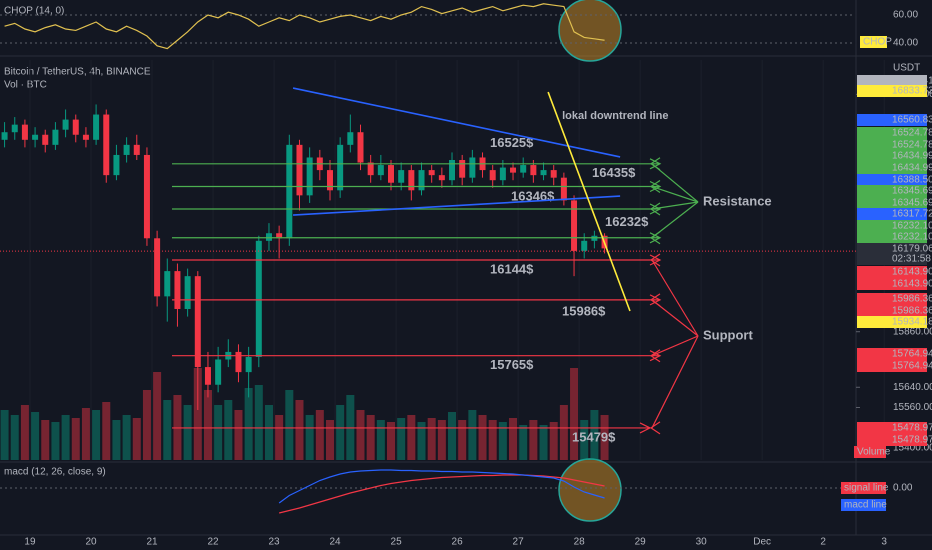 This screenshot has height=550, width=932. I want to click on series-tag-label: macd line, so click(865, 505).